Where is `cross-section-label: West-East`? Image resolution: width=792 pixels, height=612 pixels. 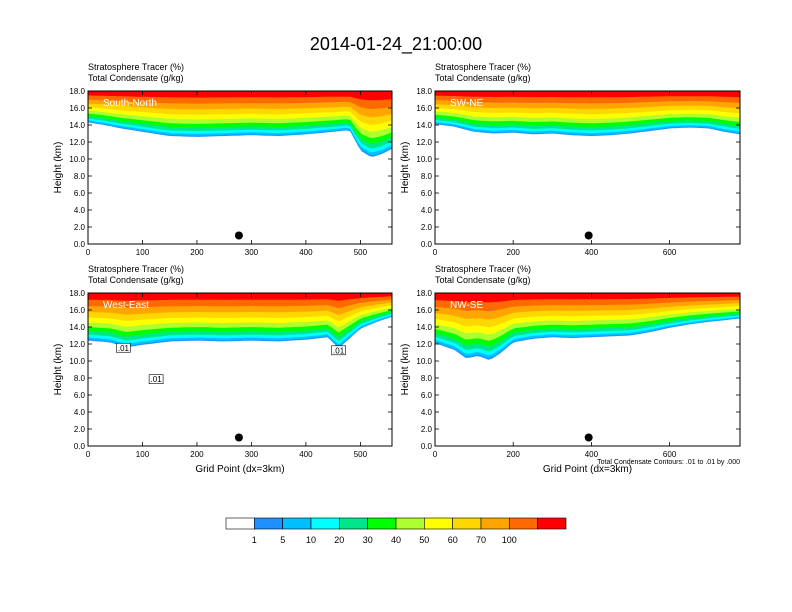
cross-section-label: West-East is located at coordinates (126, 305).